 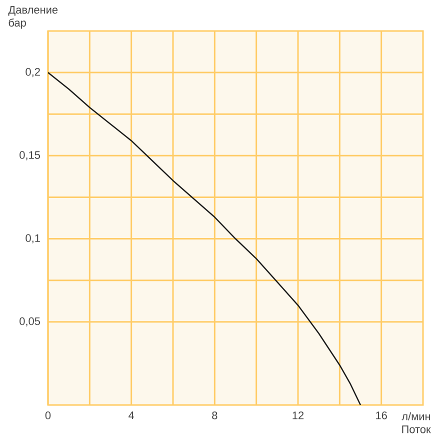 What do you see at coordinates (381, 416) in the screenshot?
I see `x-tick-label: 16` at bounding box center [381, 416].